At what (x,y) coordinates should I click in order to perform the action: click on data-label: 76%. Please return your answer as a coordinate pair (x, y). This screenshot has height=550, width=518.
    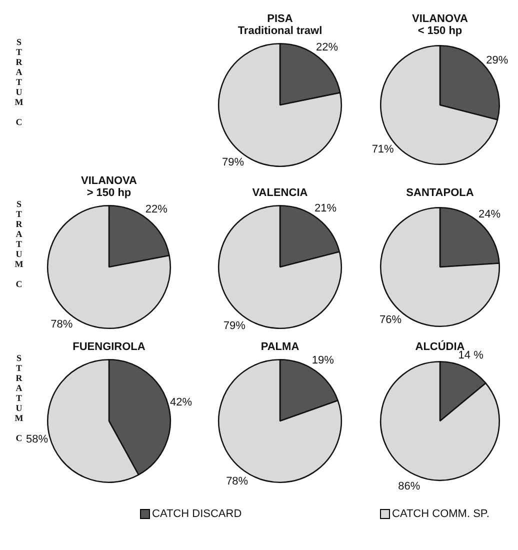
    Looking at the image, I should click on (390, 320).